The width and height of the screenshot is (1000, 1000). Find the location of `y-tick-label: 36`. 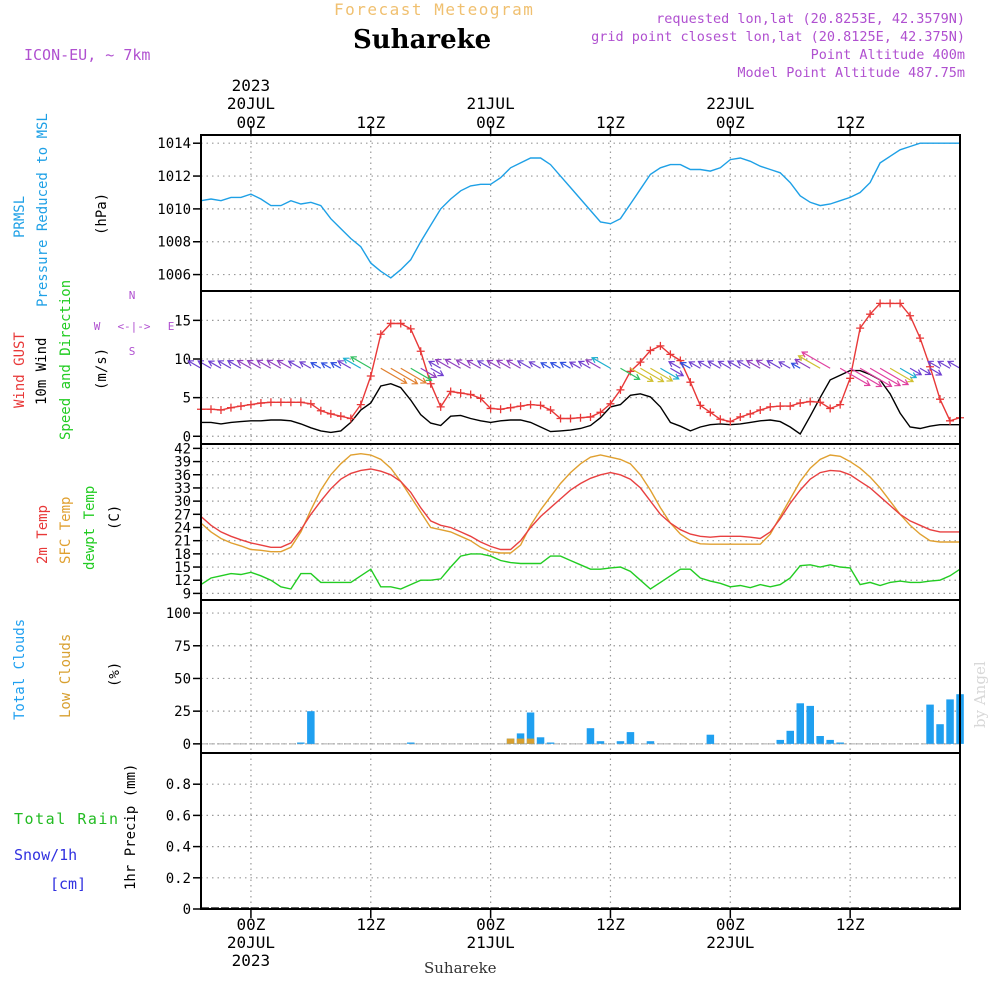

y-tick-label: 36 is located at coordinates (182, 476).